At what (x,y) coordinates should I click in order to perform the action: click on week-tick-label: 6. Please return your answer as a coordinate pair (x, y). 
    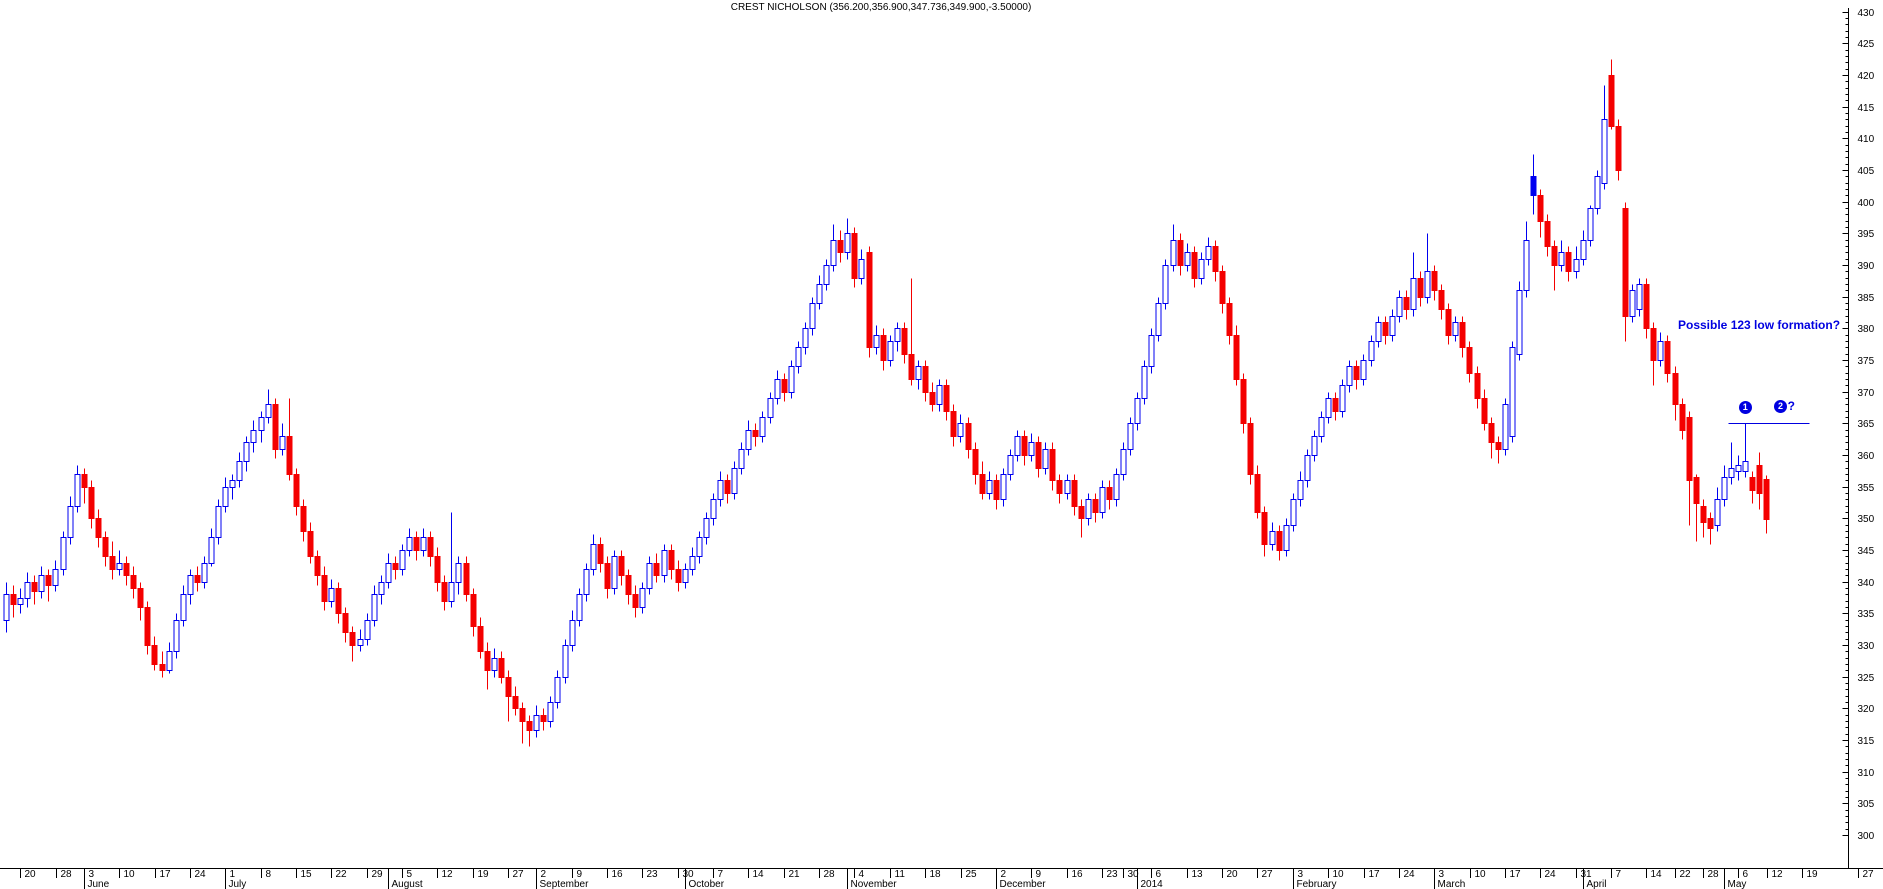
    Looking at the image, I should click on (1159, 874).